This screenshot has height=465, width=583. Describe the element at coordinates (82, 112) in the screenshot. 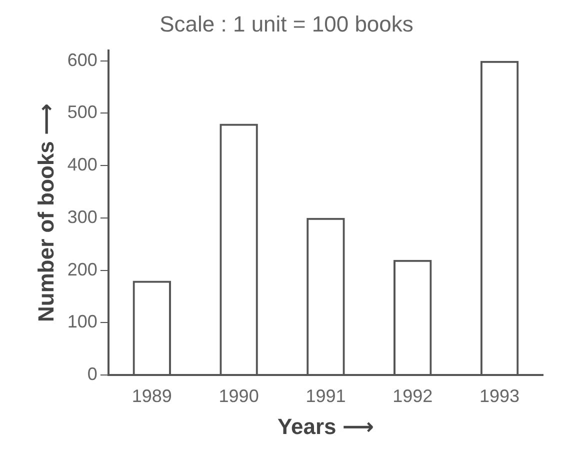

I see `y-tick-label: 500` at that location.